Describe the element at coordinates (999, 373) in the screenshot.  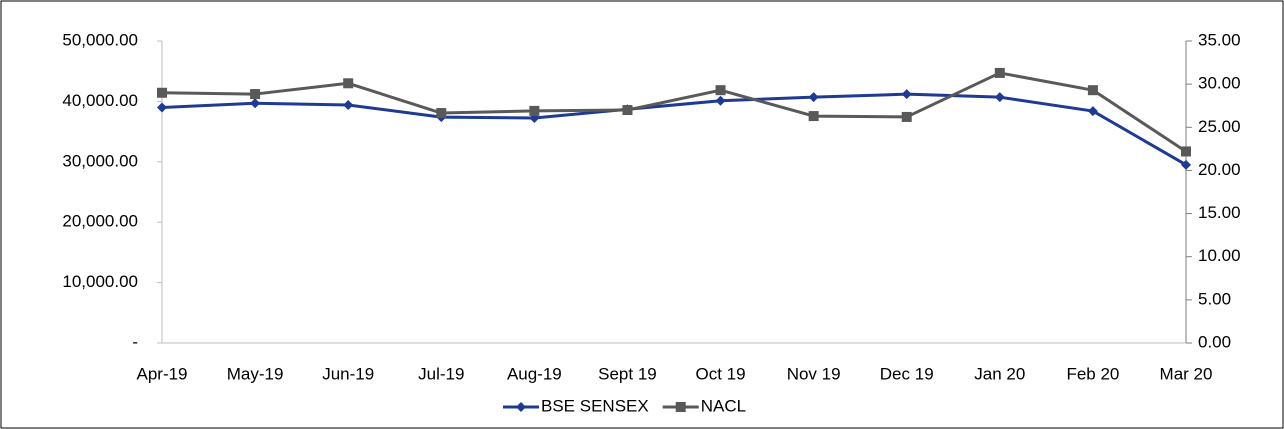
I see `x-tick-label: Jan 20` at that location.